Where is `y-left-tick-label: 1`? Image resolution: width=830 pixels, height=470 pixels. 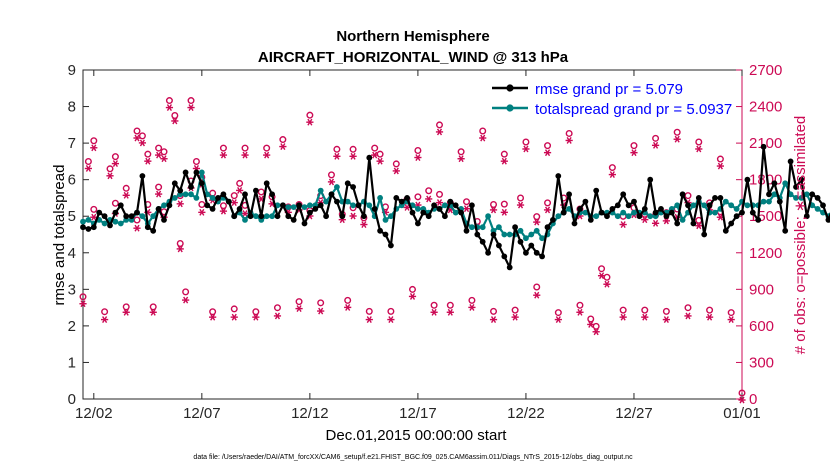 y-left-tick-label: 1 is located at coordinates (72, 362).